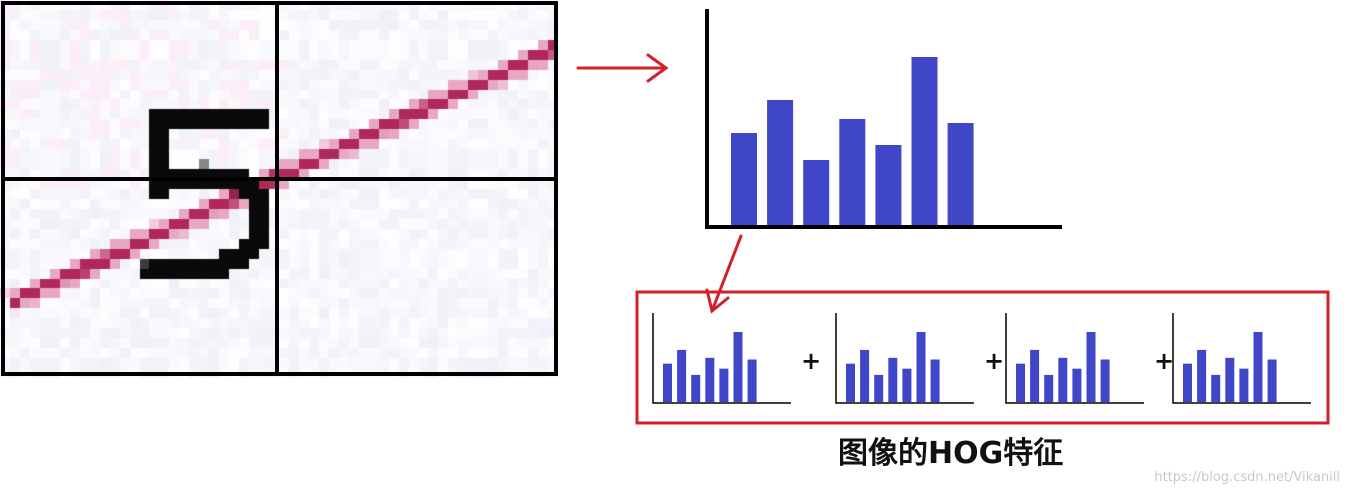 Image resolution: width=1347 pixels, height=497 pixels. I want to click on histogram-bars, so click(852, 141).